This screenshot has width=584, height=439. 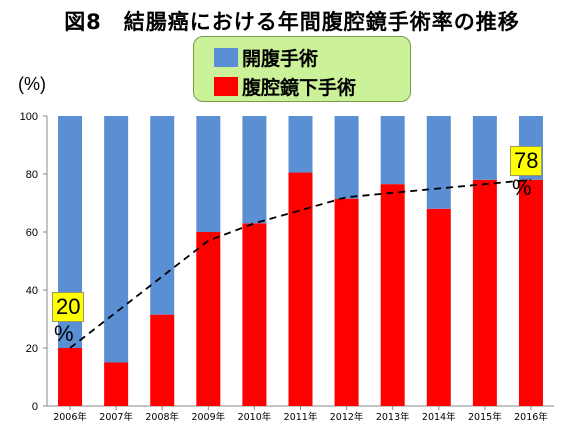 I want to click on legend-label-open: 開腹手術, so click(x=280, y=59).